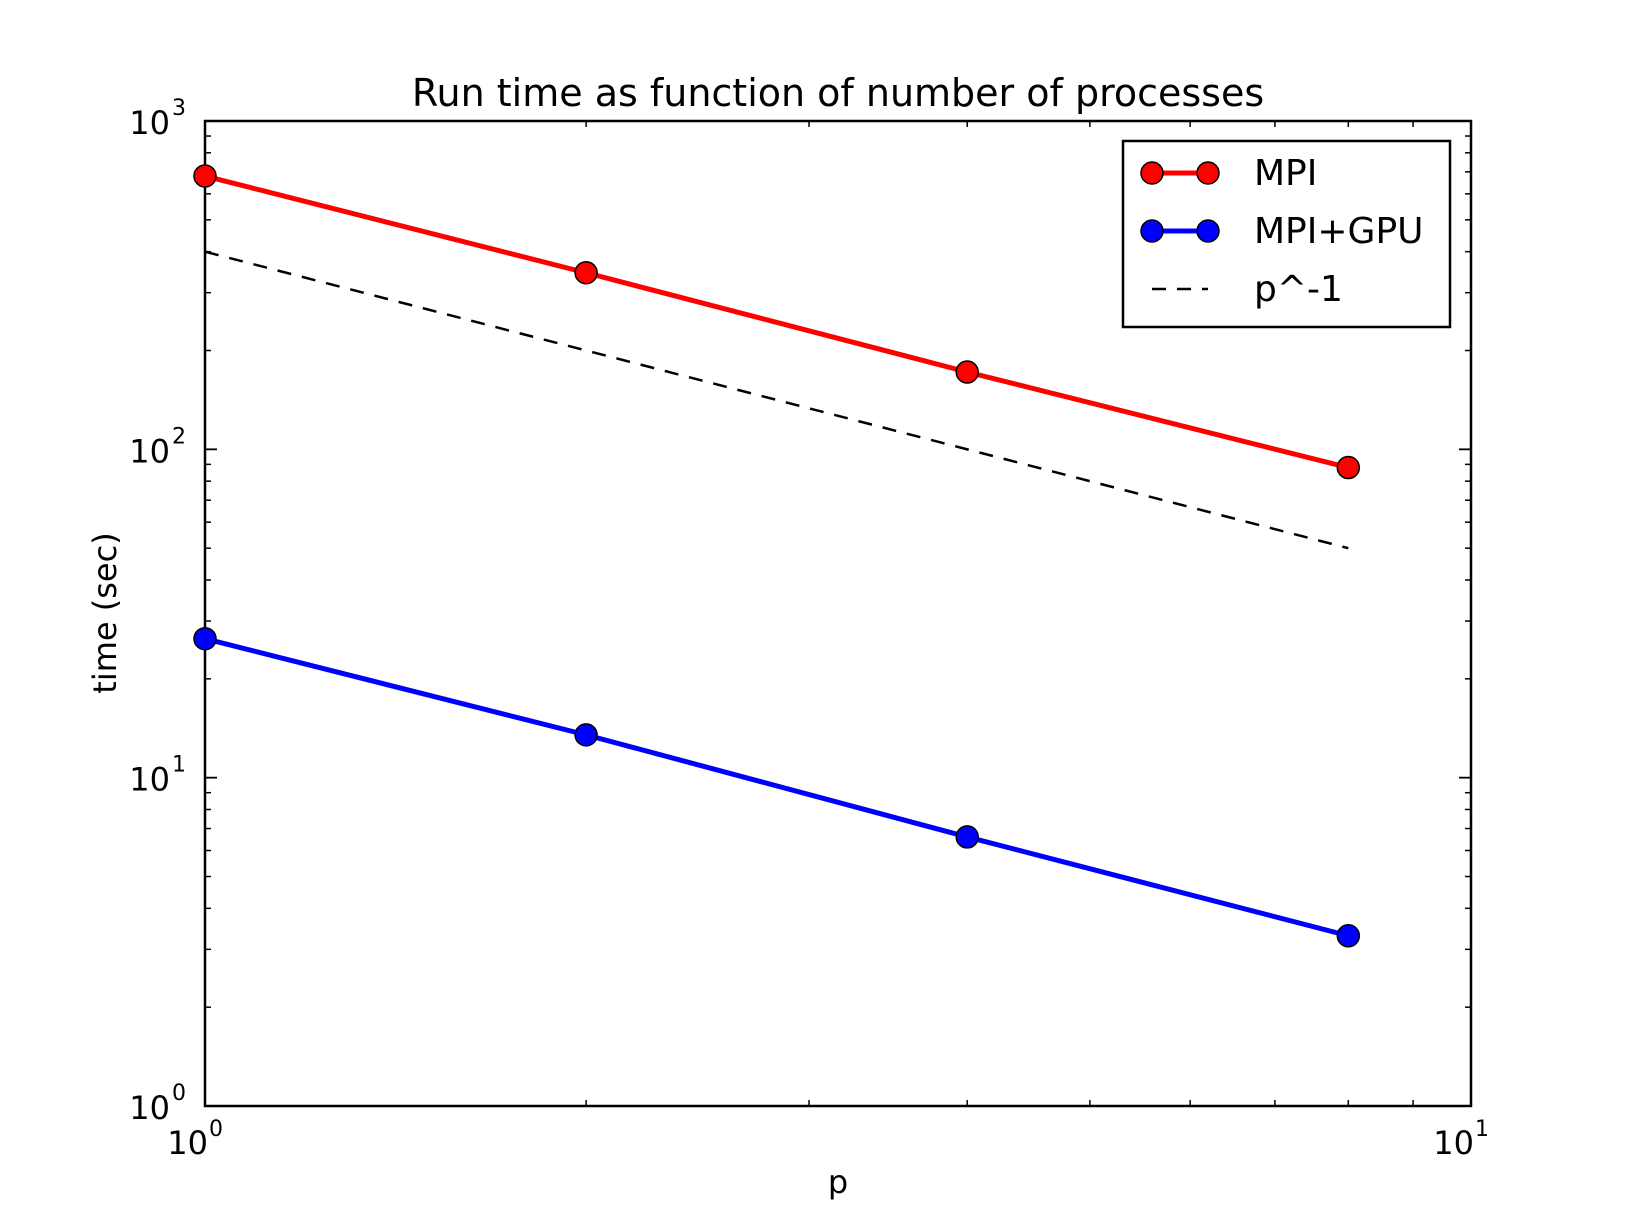  Describe the element at coordinates (1298, 289) in the screenshot. I see `legend-label-p-1: p^-1` at that location.